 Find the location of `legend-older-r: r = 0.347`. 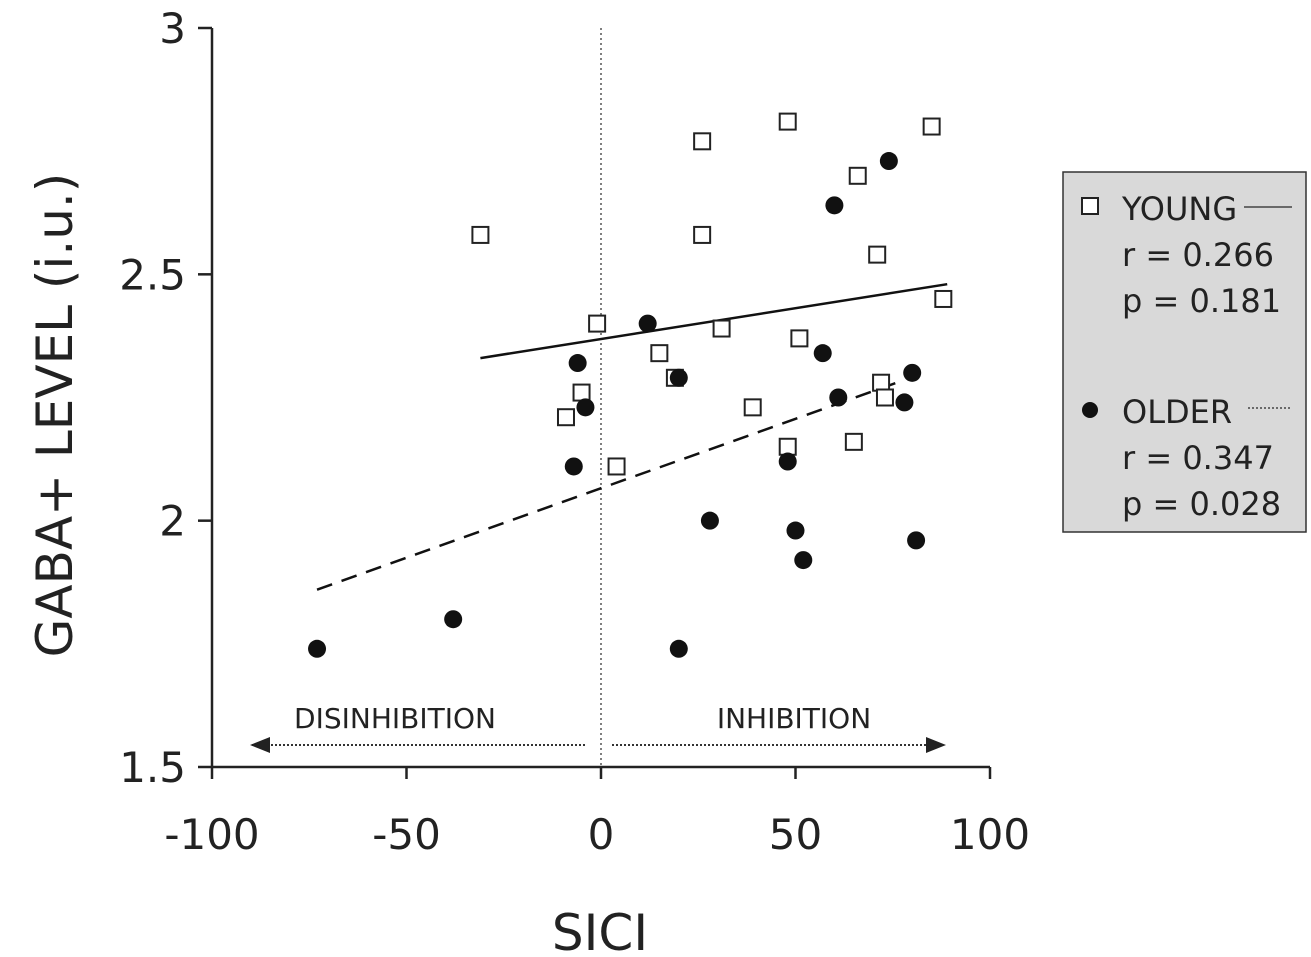

legend-older-r: r = 0.347 is located at coordinates (1198, 458).